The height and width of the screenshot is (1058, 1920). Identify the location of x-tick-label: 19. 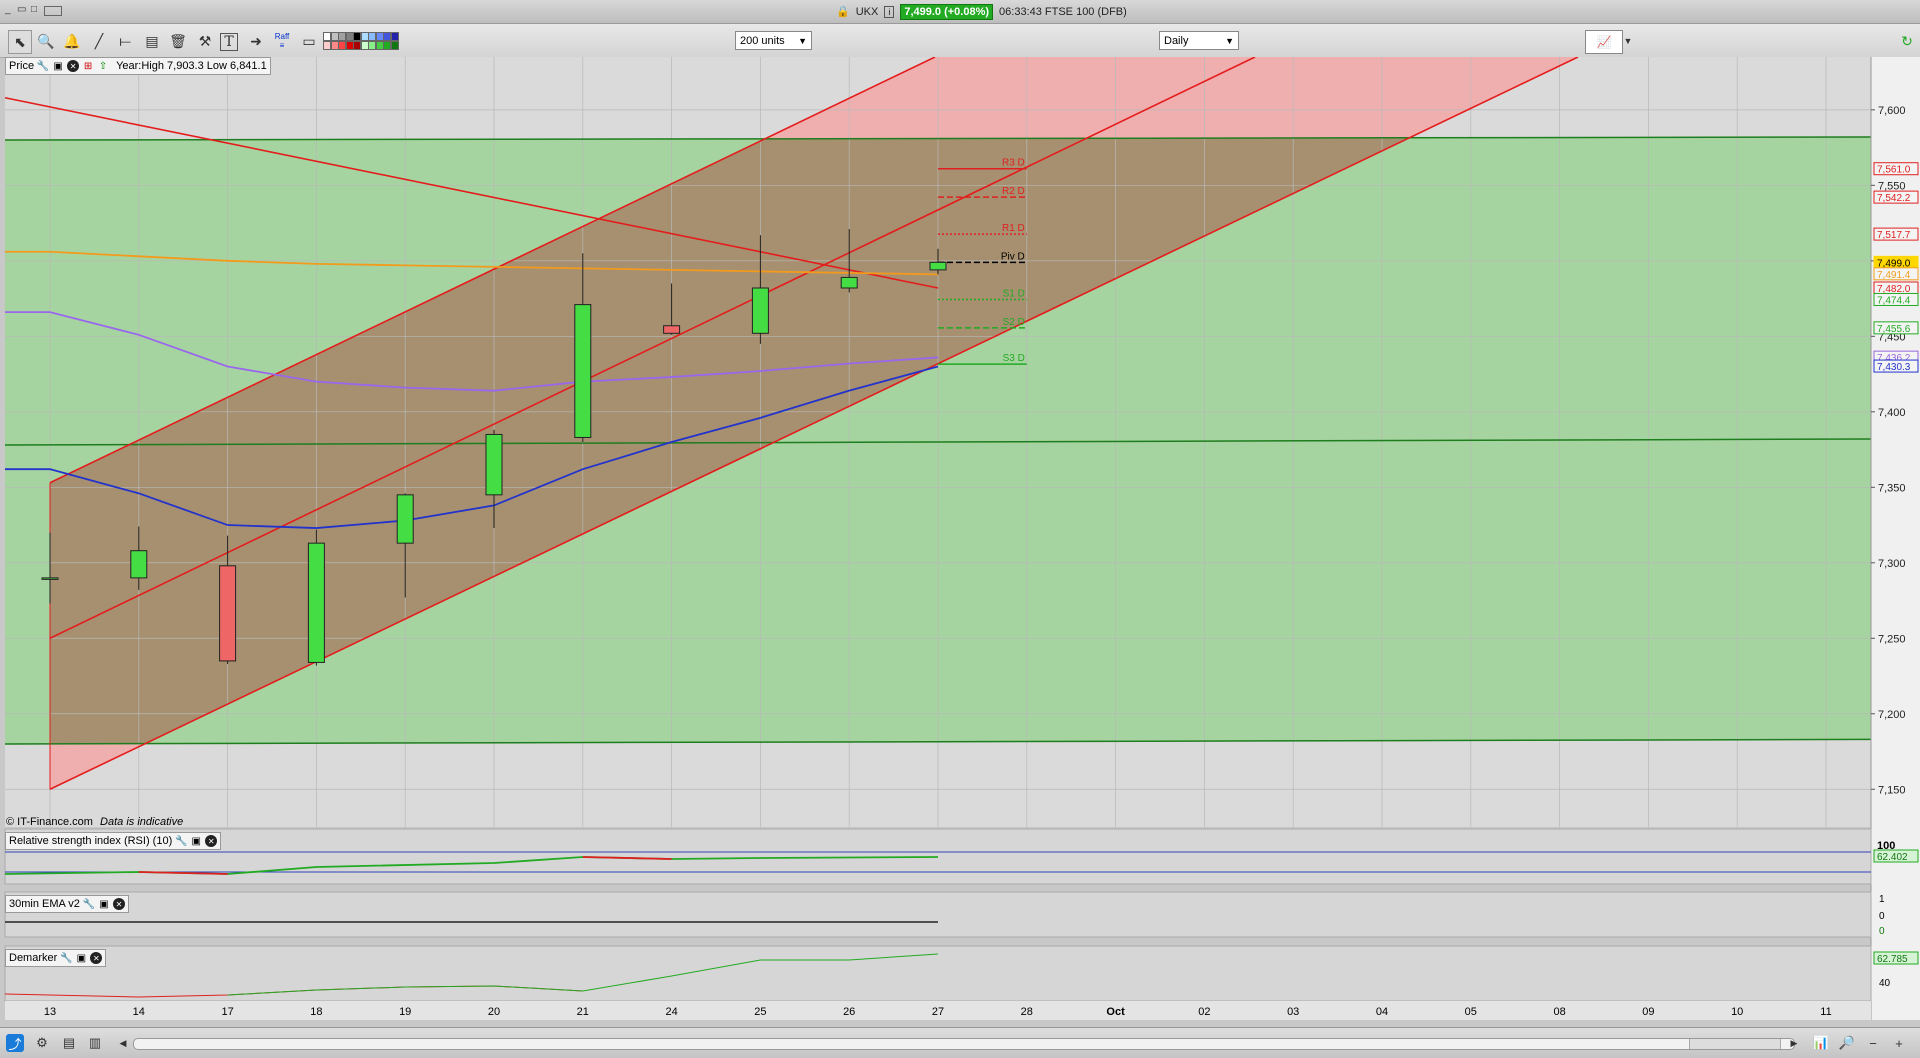
(405, 1012).